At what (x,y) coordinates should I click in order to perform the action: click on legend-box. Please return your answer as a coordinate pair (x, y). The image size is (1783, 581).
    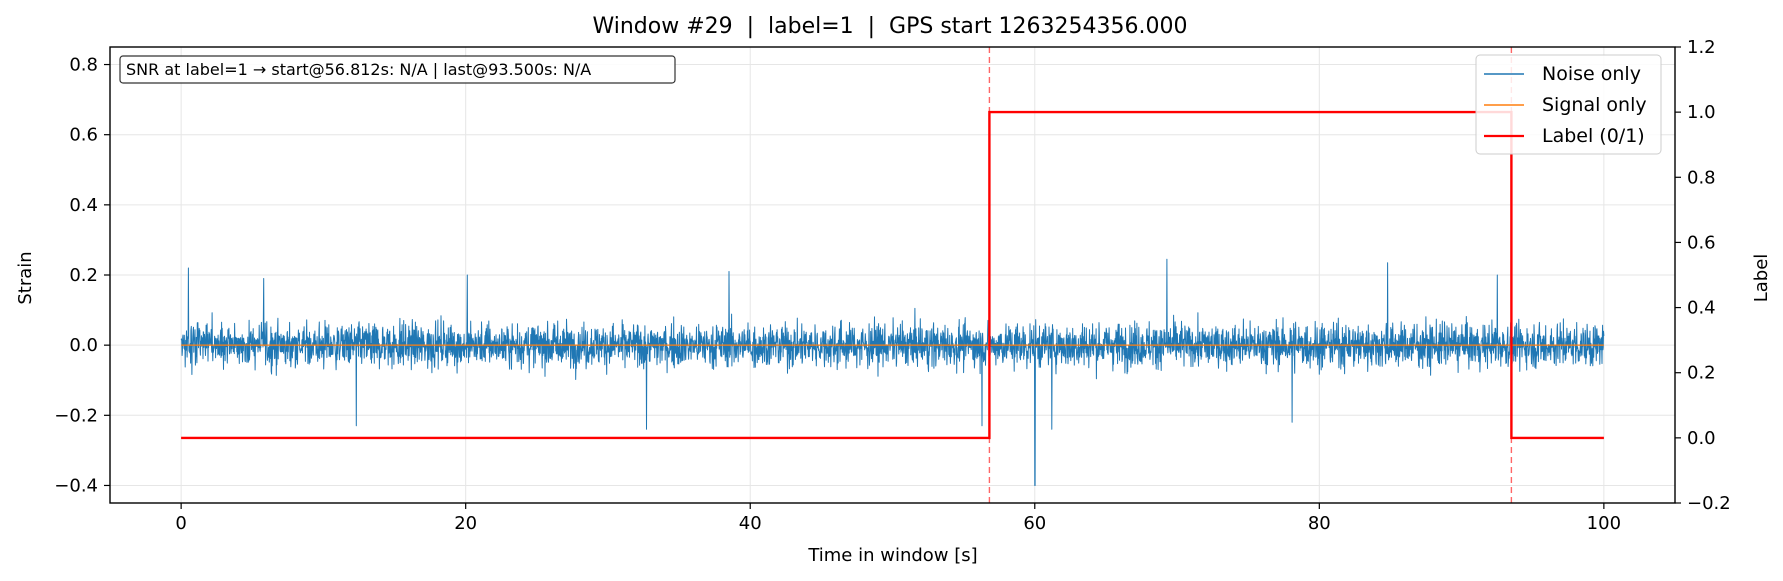
    Looking at the image, I should click on (1568, 104).